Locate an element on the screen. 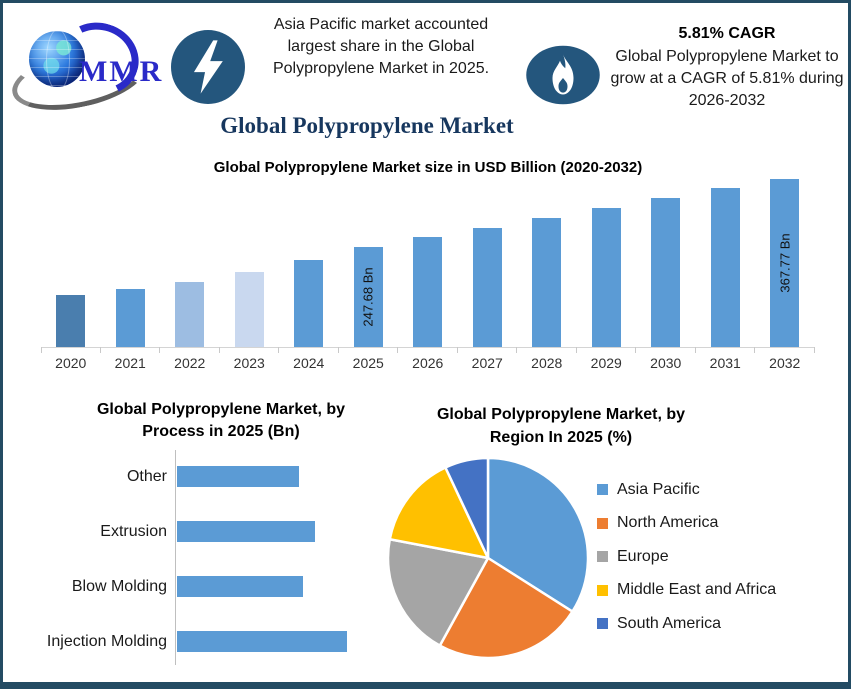 The image size is (851, 689). legend-label: Asia Pacific is located at coordinates (658, 489).